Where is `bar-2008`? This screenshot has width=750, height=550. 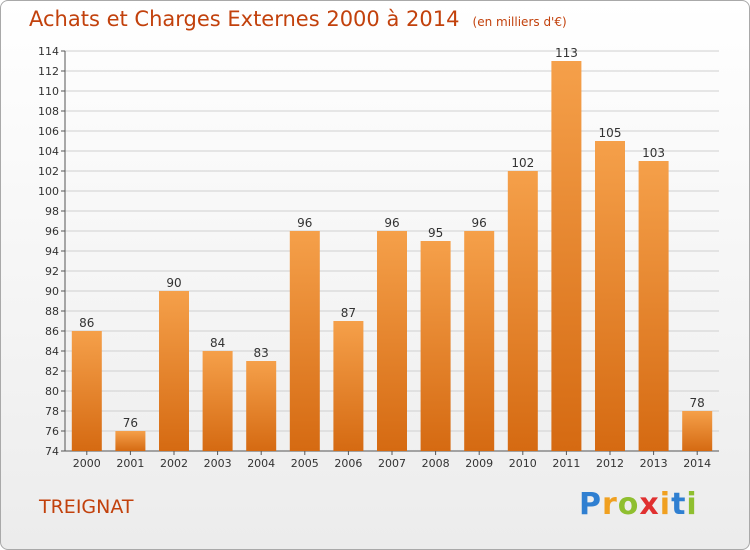 bar-2008 is located at coordinates (435, 346).